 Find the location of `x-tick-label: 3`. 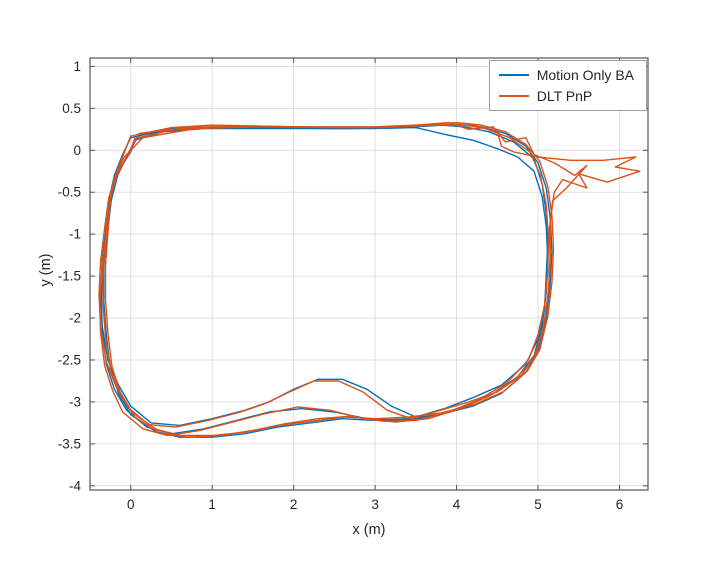

x-tick-label: 3 is located at coordinates (375, 504).